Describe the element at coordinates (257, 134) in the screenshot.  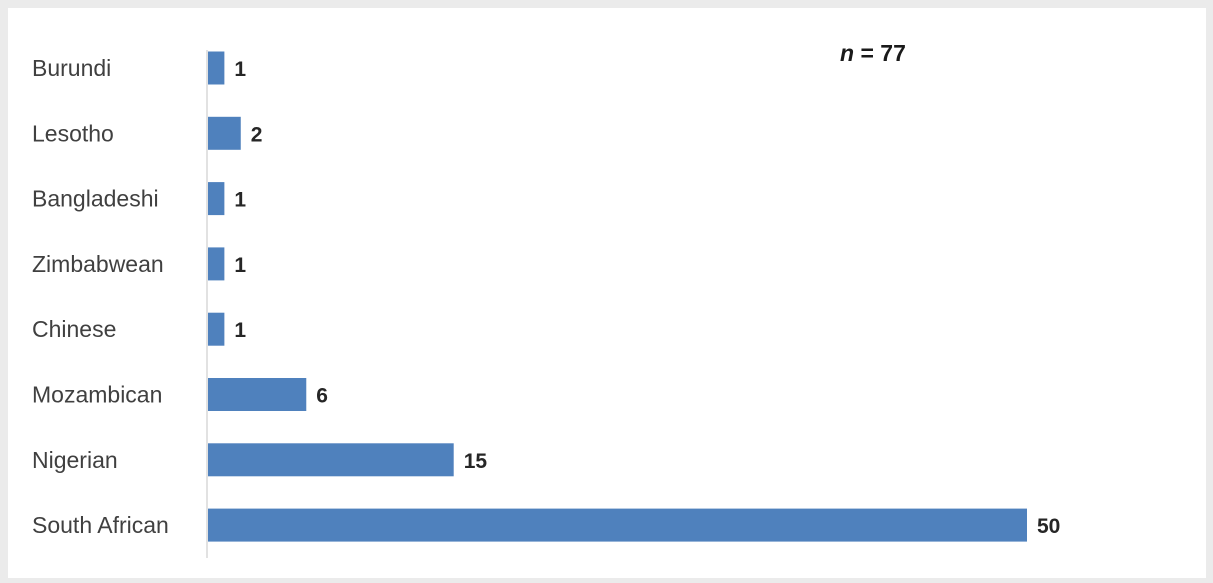
I see `bar-value-label: 2` at that location.